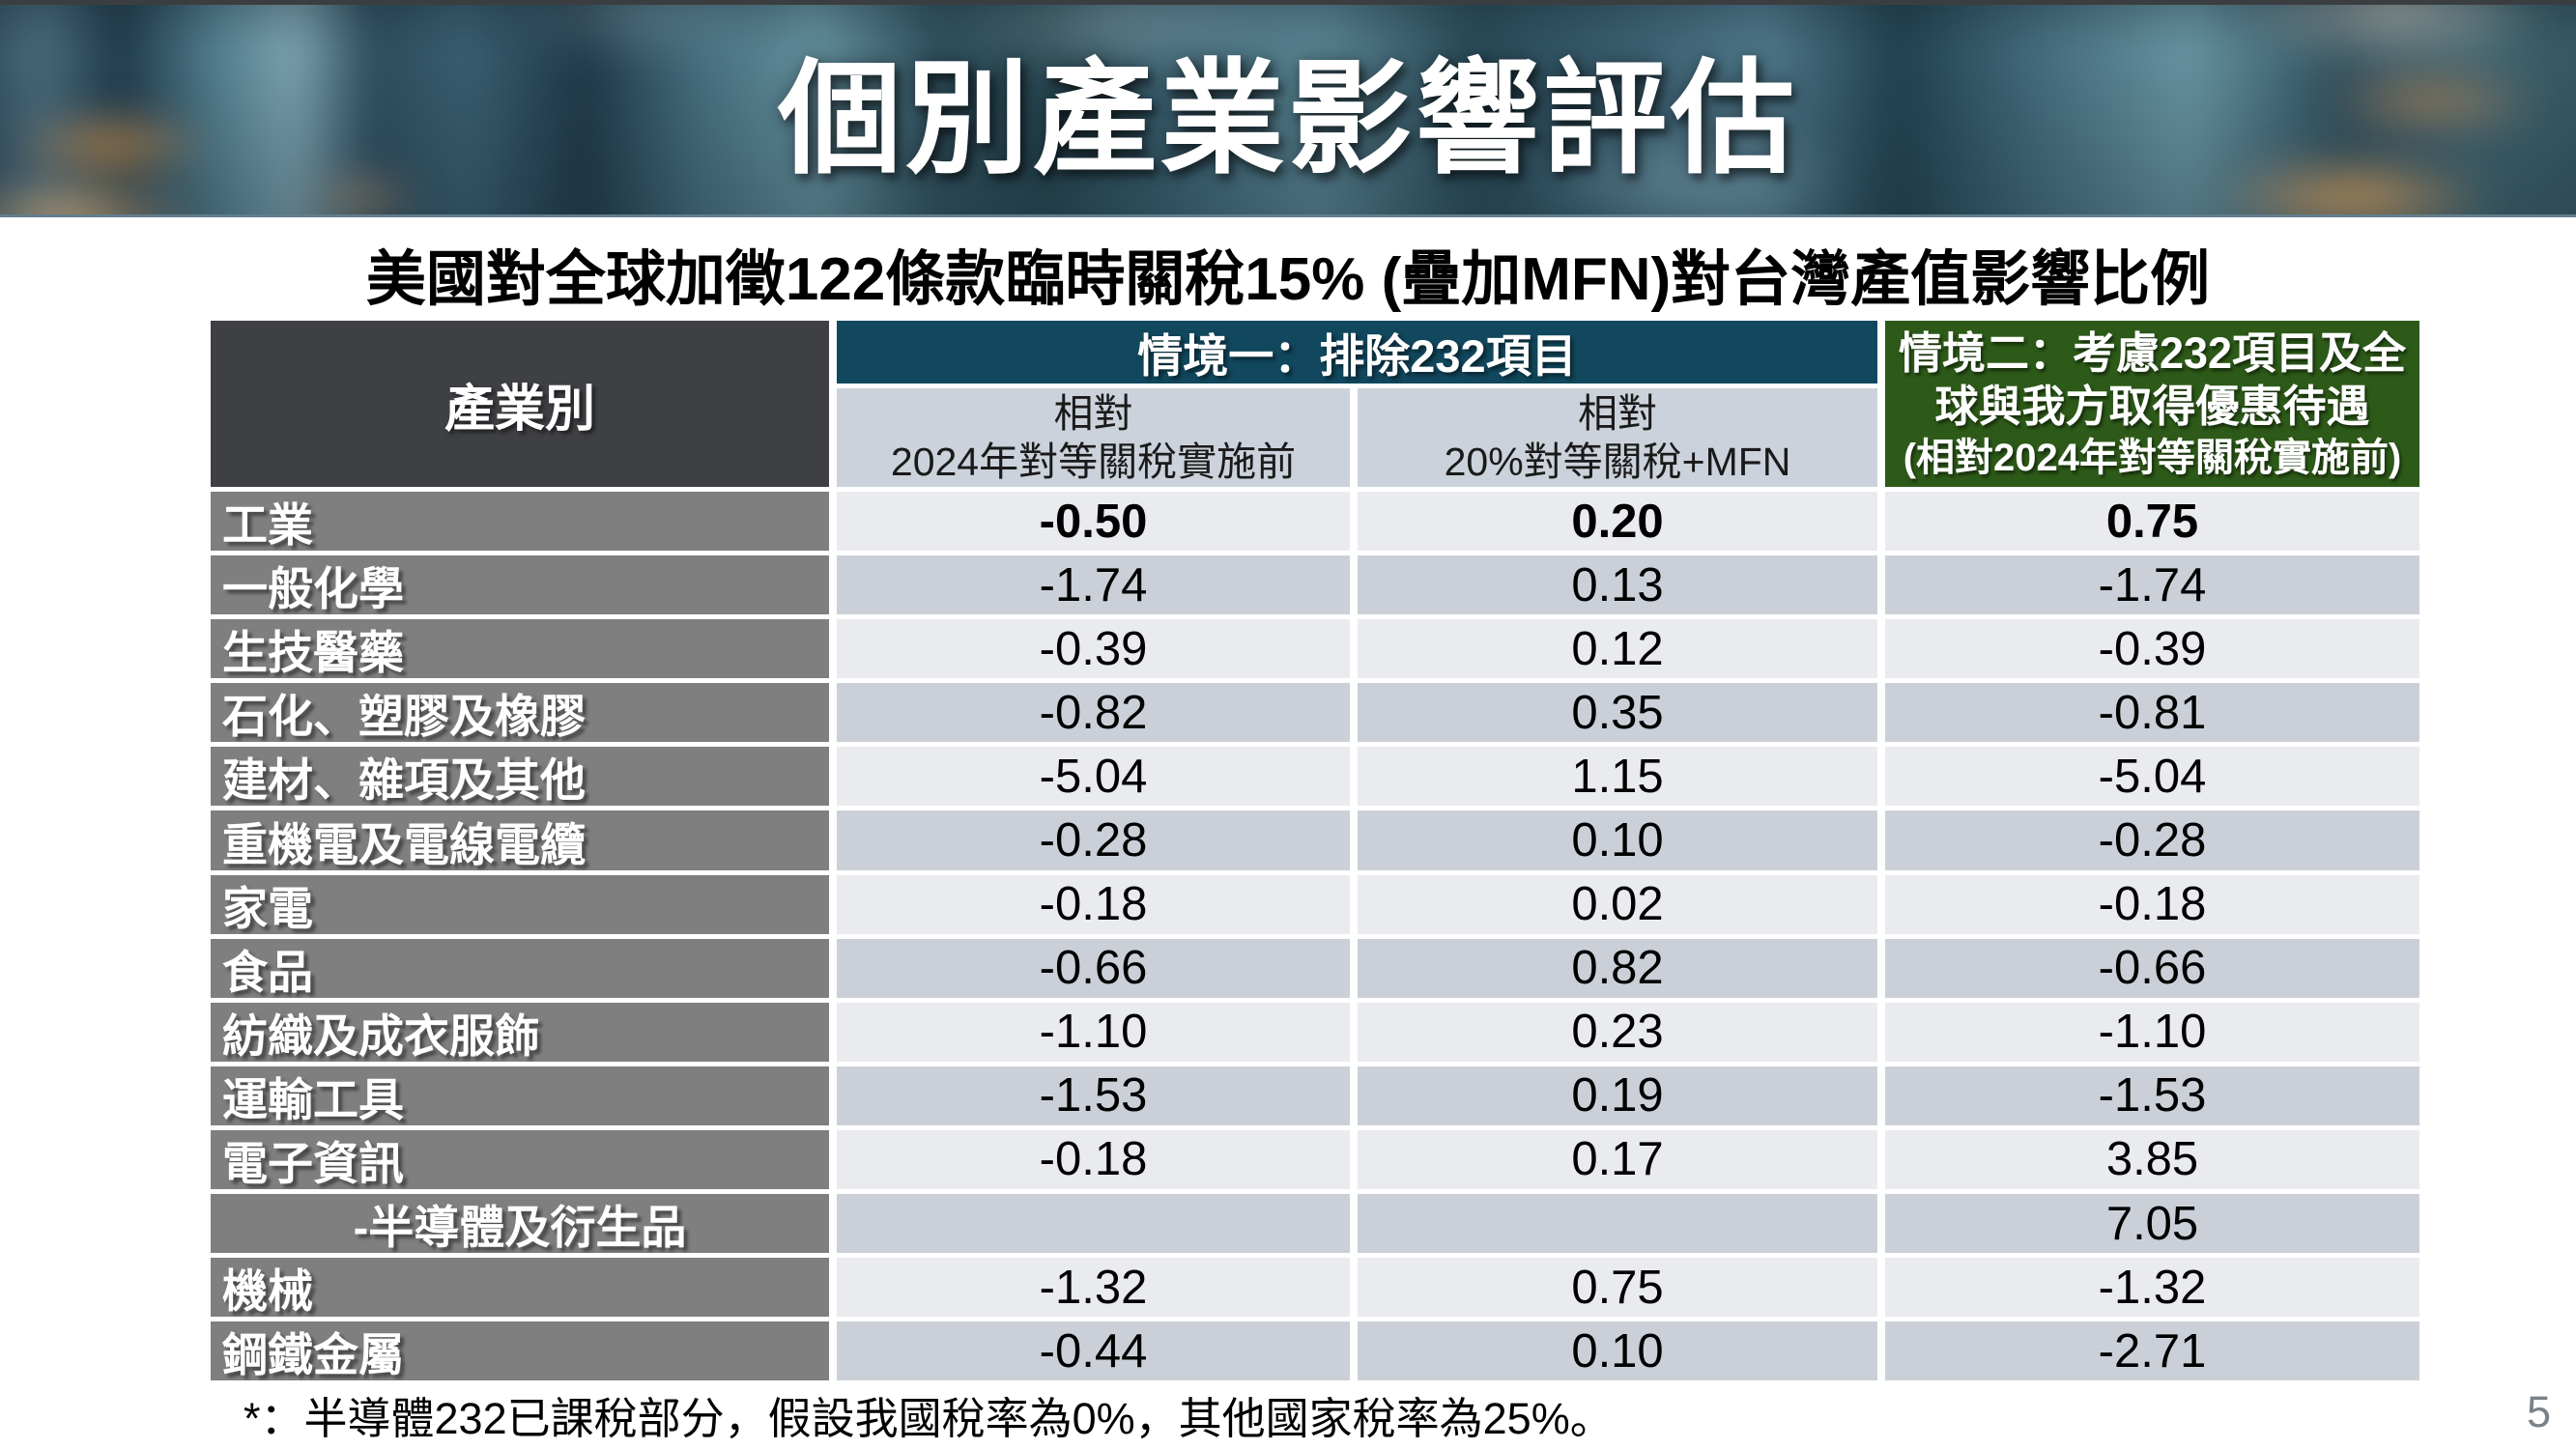 This screenshot has height=1449, width=2576. What do you see at coordinates (520, 649) in the screenshot?
I see `industry-label: 生技醫藥` at bounding box center [520, 649].